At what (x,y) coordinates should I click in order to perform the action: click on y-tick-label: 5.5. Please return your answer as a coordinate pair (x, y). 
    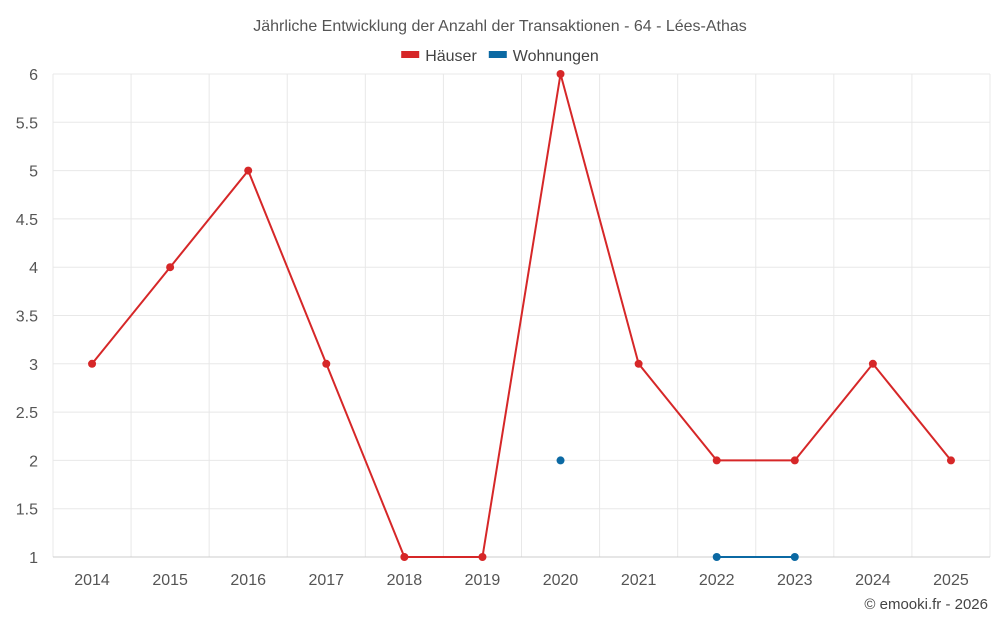
    Looking at the image, I should click on (27, 123).